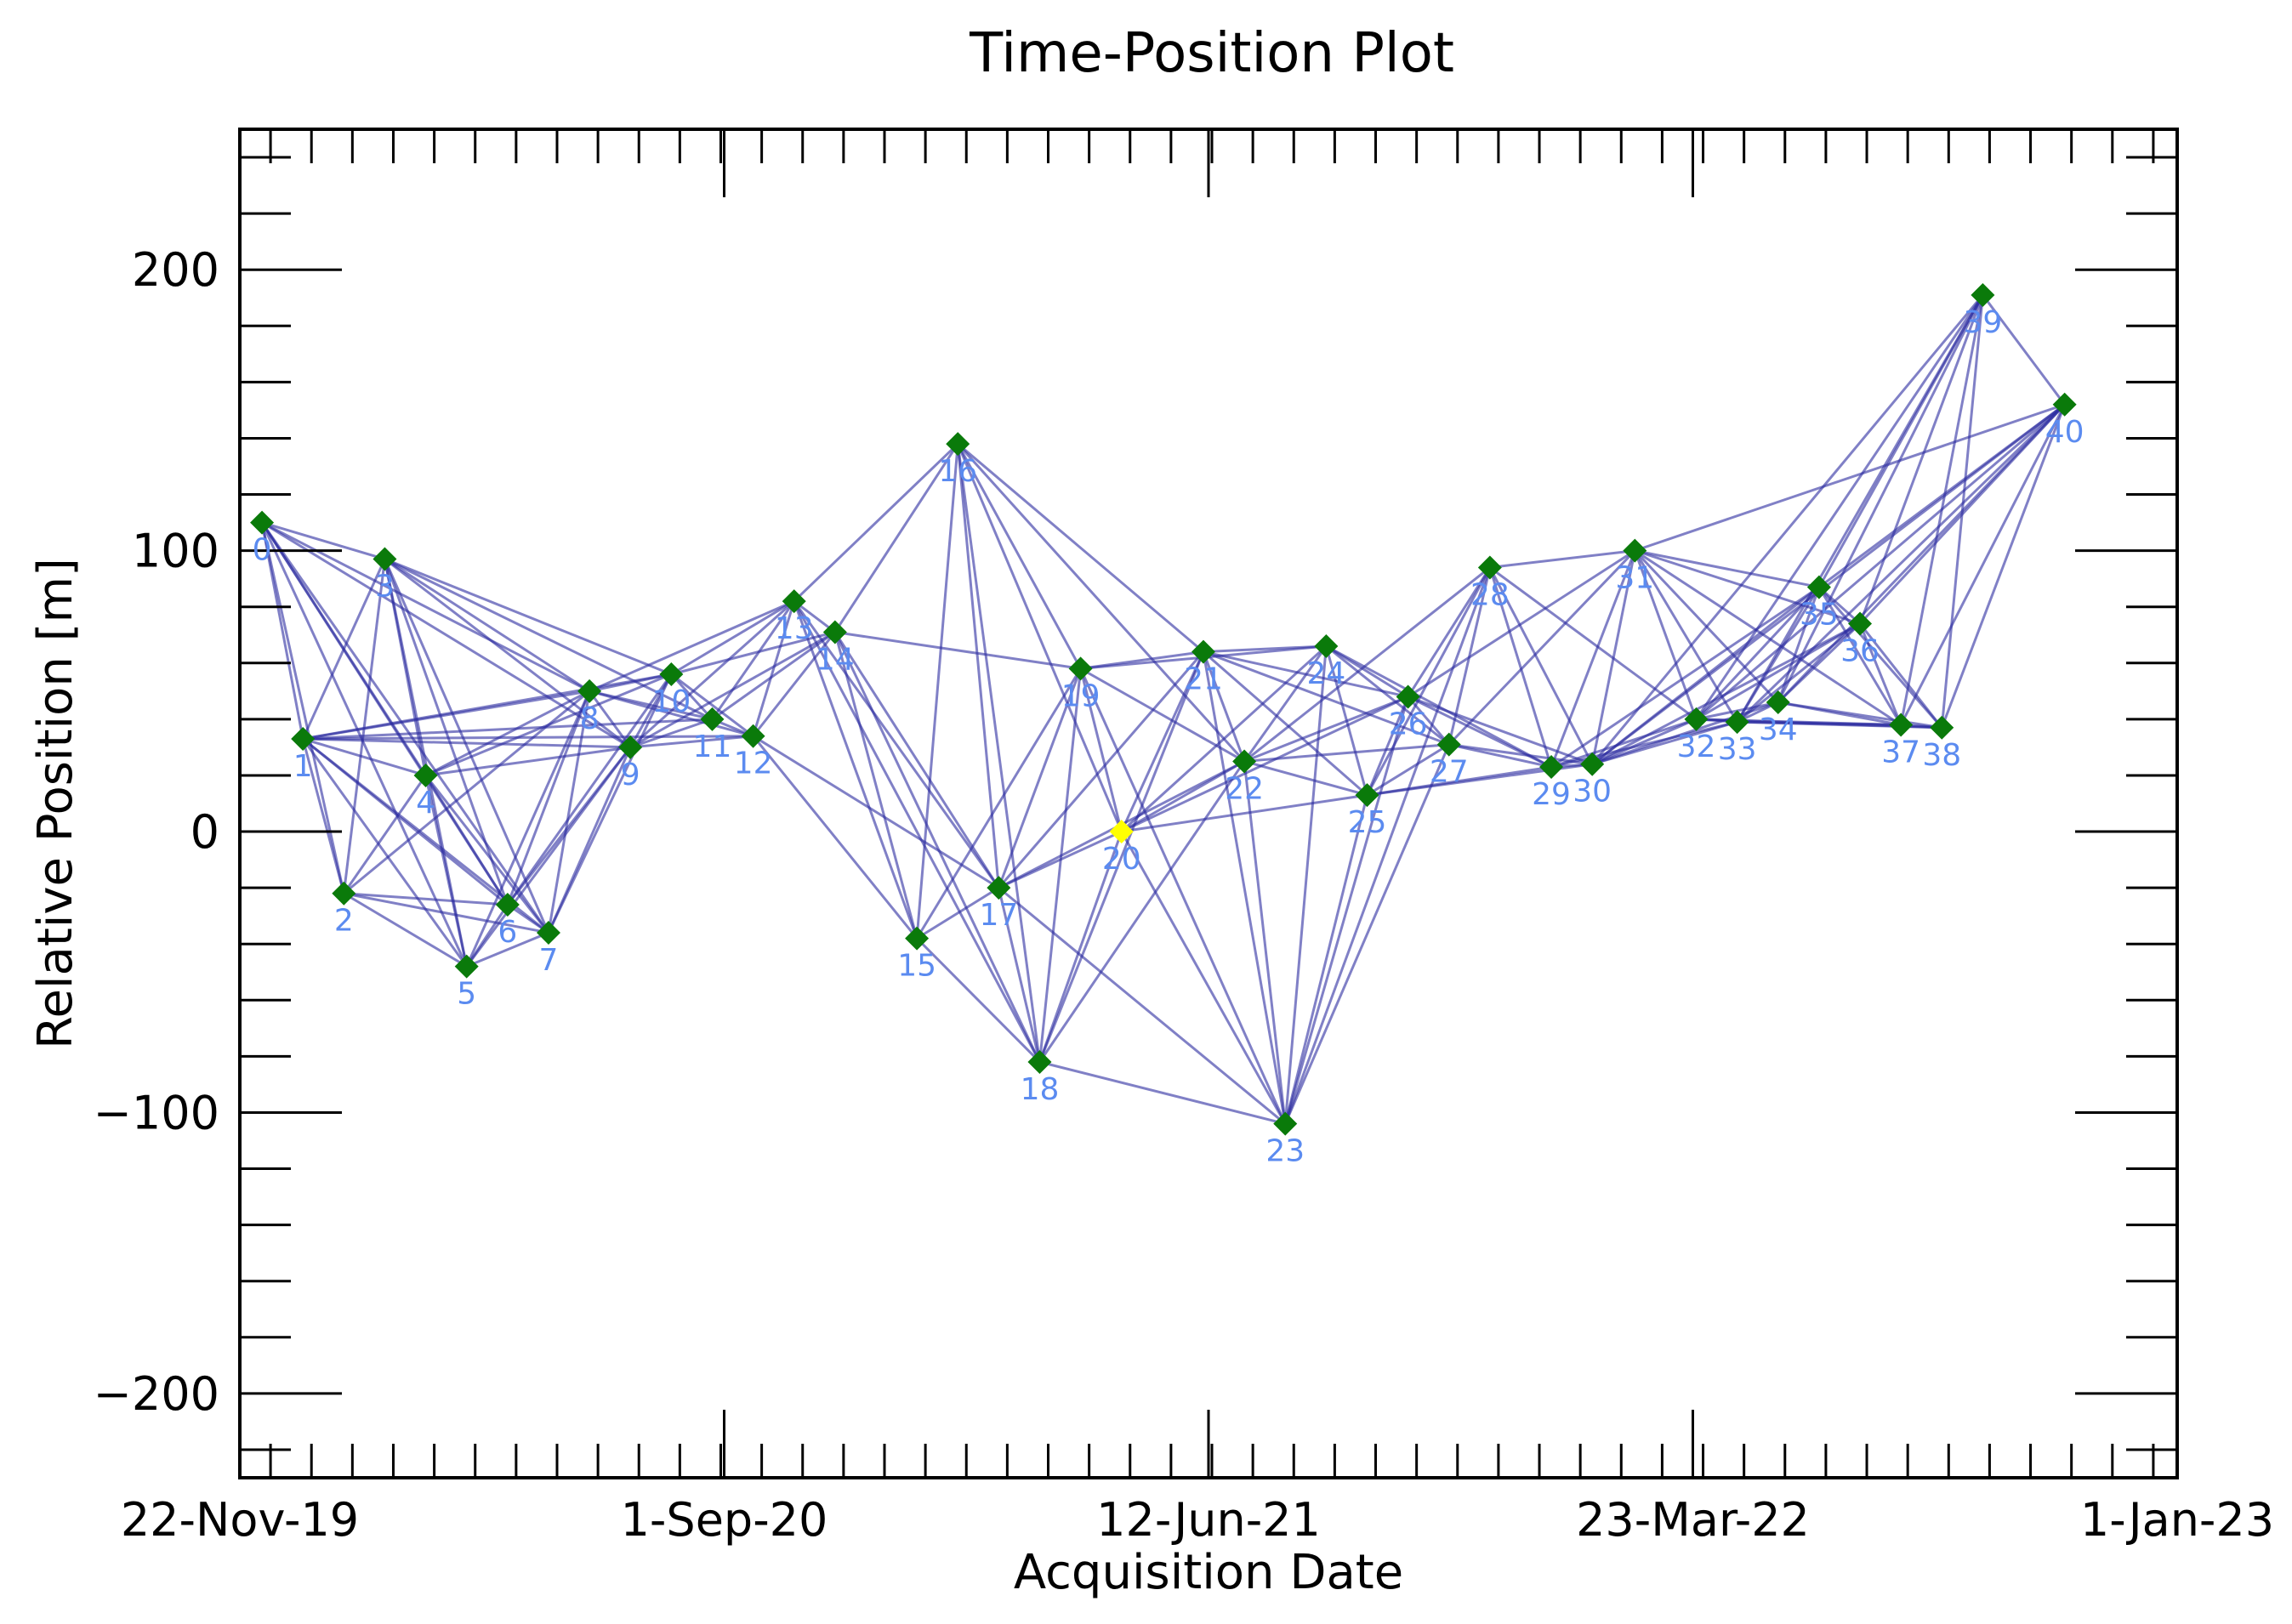 This screenshot has width=2292, height=1624. I want to click on y-tick-label: −200, so click(156, 1394).